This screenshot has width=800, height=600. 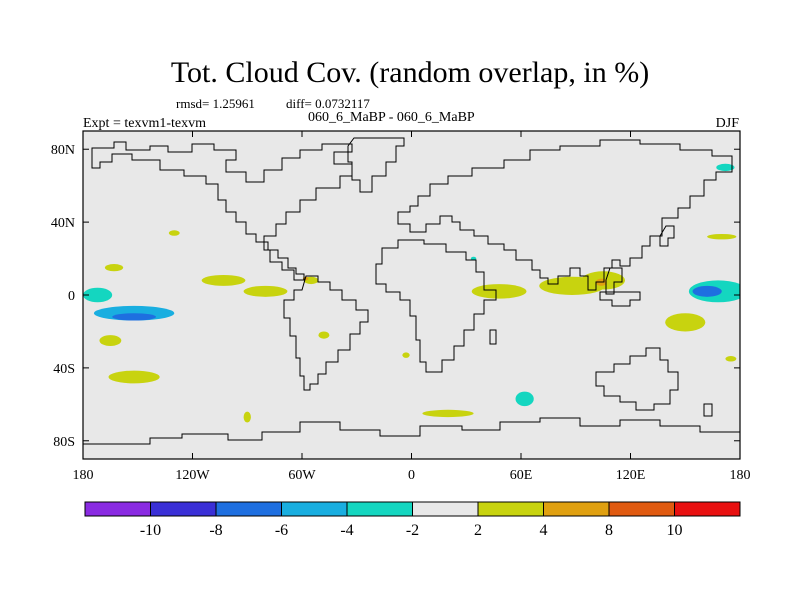 I want to click on colorbar-label: -6, so click(x=281, y=530).